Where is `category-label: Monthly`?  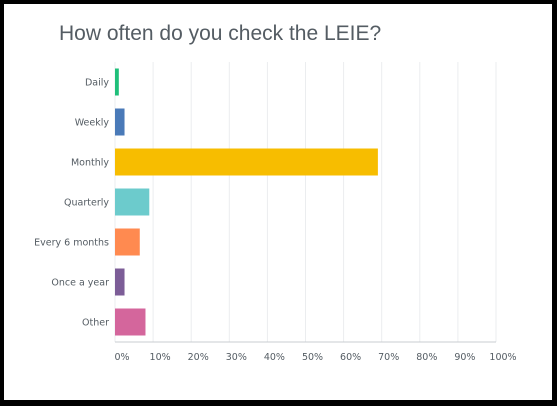 category-label: Monthly is located at coordinates (90, 163).